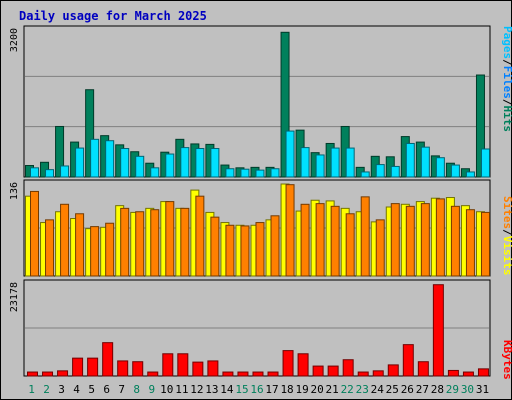 The image size is (512, 400). I want to click on y-max-label-bottom: 23178, so click(14, 297).